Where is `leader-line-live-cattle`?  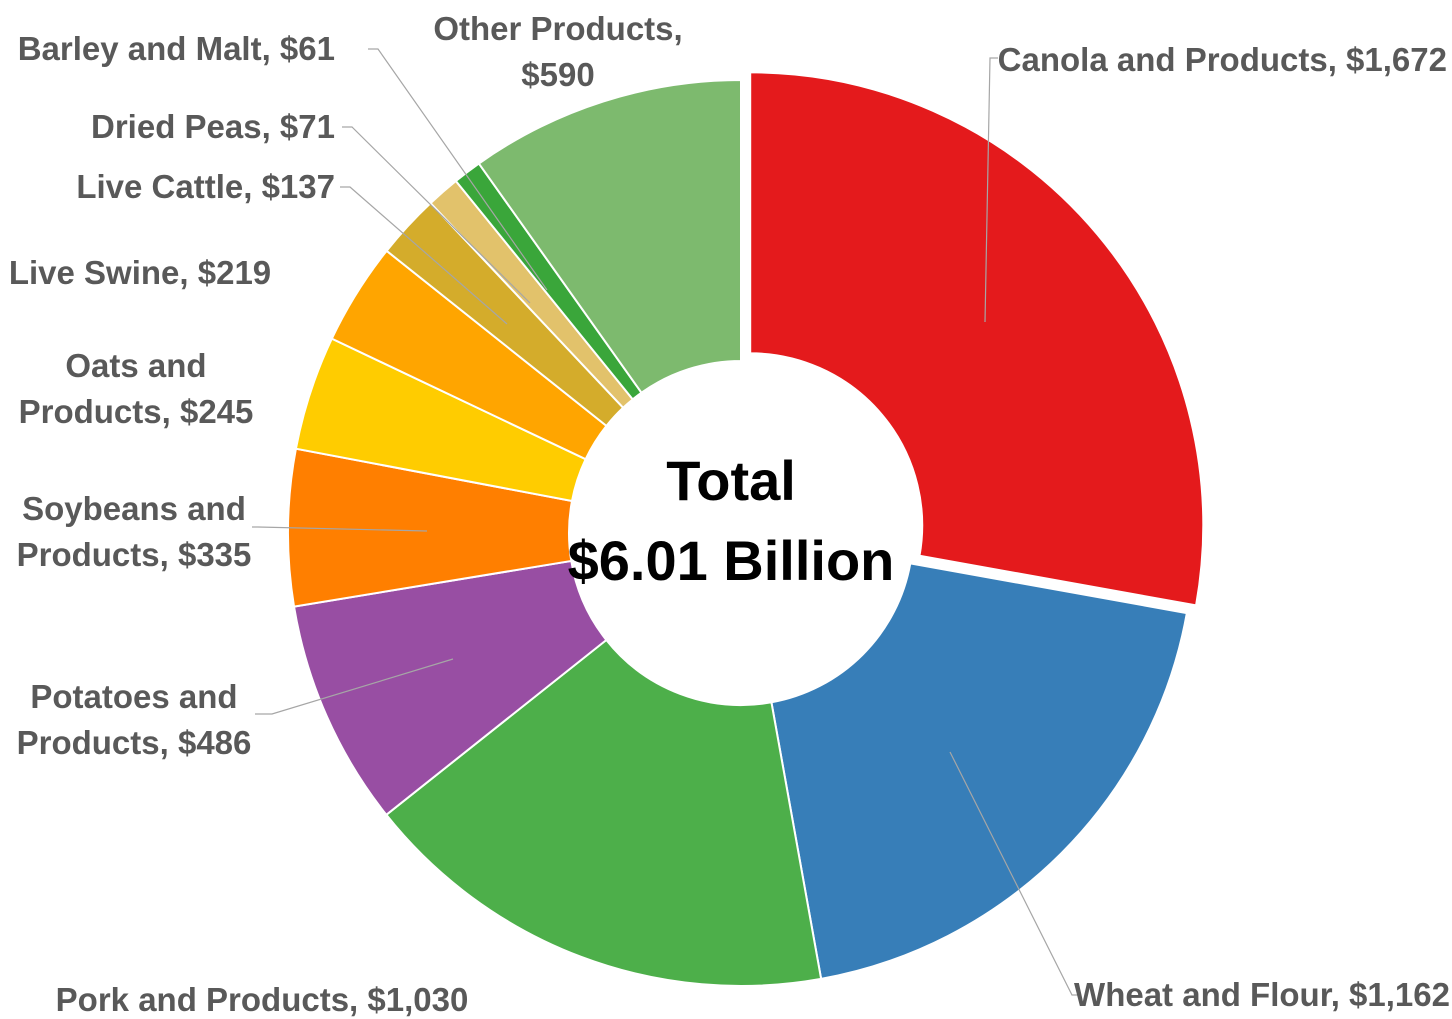
leader-line-live-cattle is located at coordinates (424, 255).